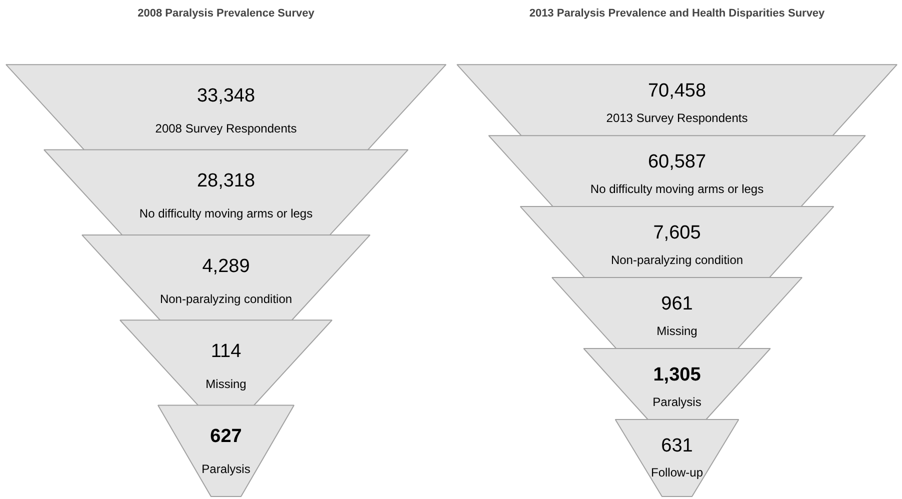  What do you see at coordinates (677, 117) in the screenshot?
I see `category-label: 2013 Survey Respondents` at bounding box center [677, 117].